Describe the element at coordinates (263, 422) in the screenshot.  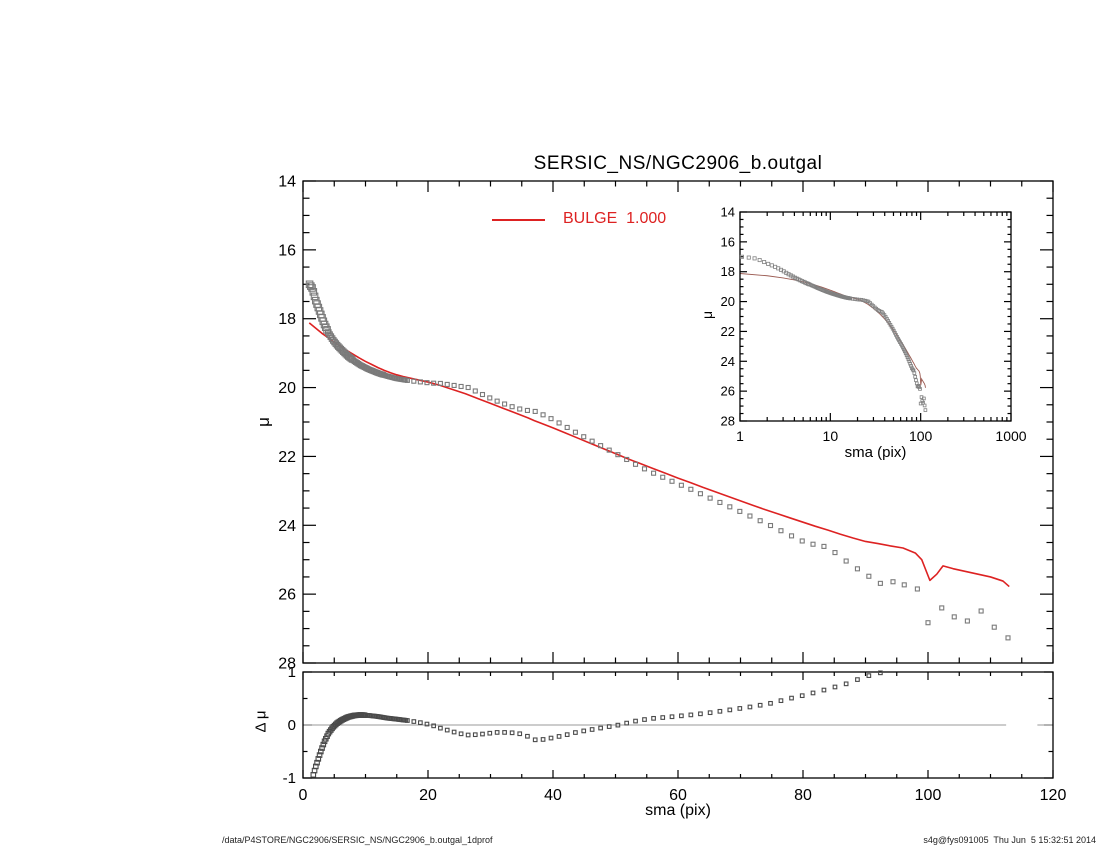
I see `main-y-axis-label: μ` at that location.